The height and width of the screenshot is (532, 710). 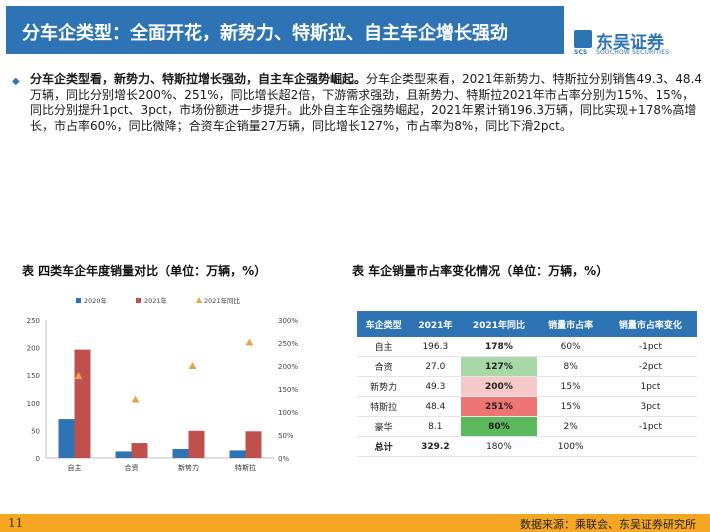 What do you see at coordinates (16, 523) in the screenshot?
I see `page-number: 11` at bounding box center [16, 523].